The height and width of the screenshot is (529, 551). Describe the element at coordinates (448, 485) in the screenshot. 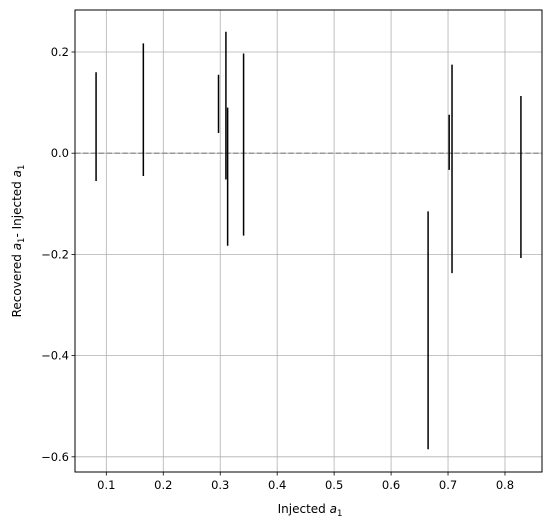

I see `x-tick-label: 0.7` at that location.